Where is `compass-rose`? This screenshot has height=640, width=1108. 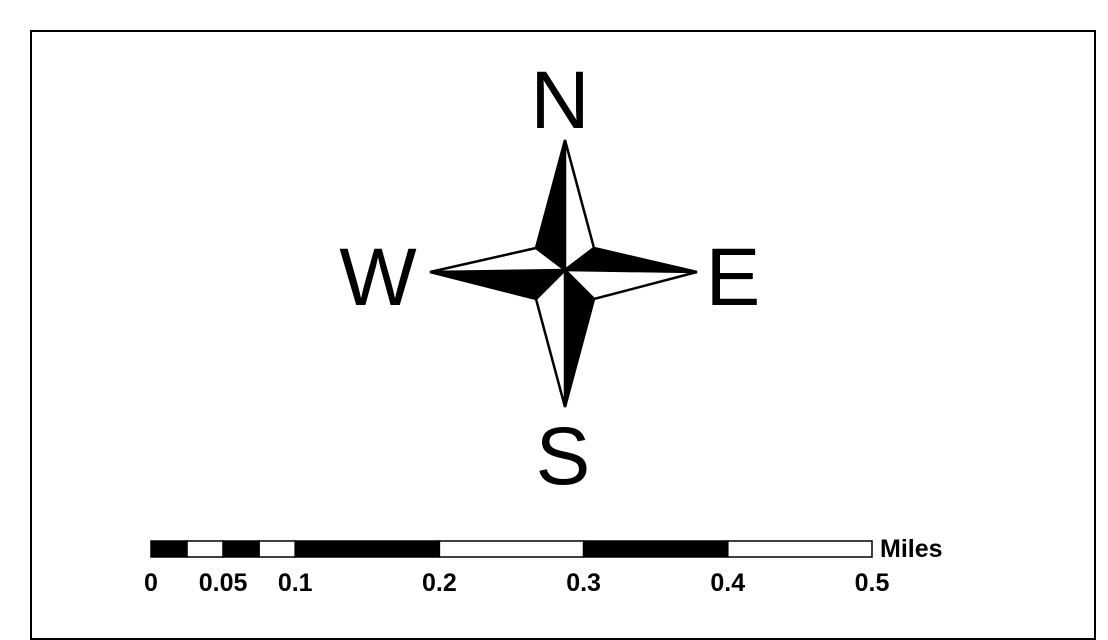 compass-rose is located at coordinates (563, 273).